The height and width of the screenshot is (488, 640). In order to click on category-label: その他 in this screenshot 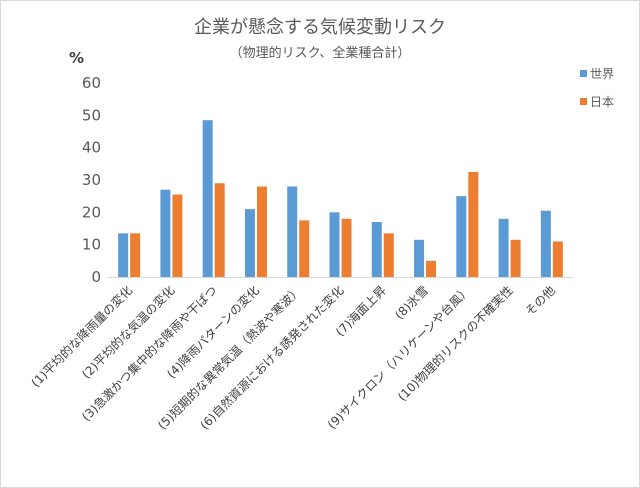, I will do `click(540, 300)`.